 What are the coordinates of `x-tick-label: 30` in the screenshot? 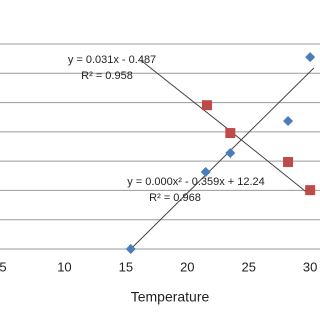 It's located at (310, 266).